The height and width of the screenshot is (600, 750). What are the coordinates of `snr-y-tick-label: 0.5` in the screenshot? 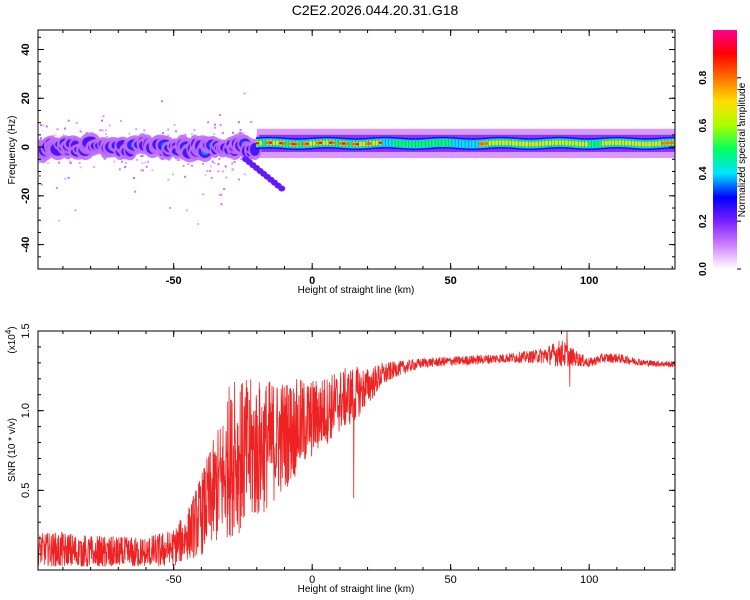 It's located at (26, 490).